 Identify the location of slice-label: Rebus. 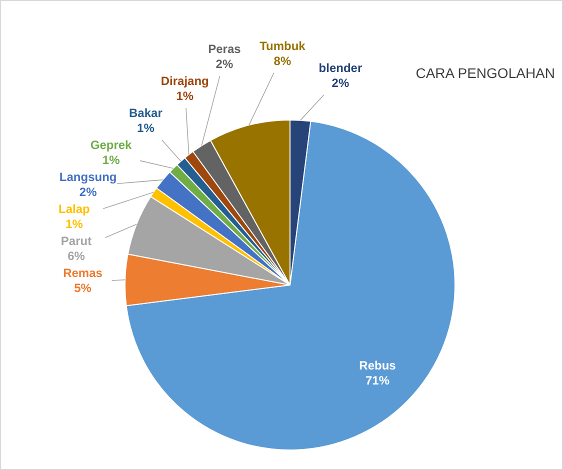
(377, 365).